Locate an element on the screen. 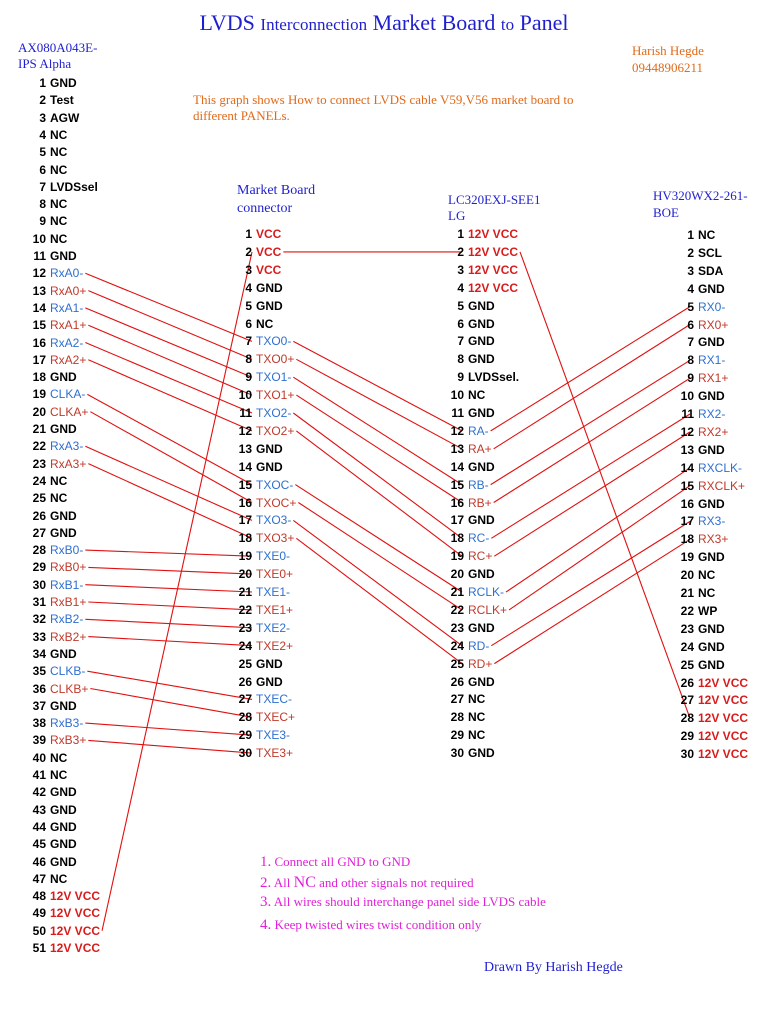 The image size is (768, 1024). lg-pin-25: 25 RD+ is located at coordinates (470, 664).